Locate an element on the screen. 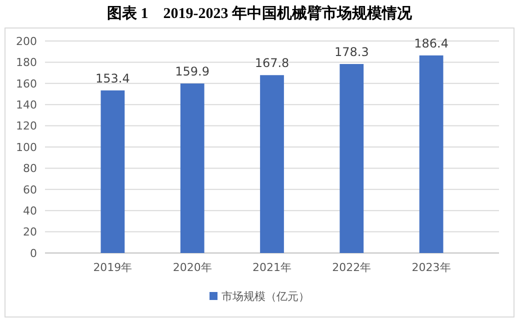 The width and height of the screenshot is (519, 322). chart-title: 图表 1 2019-2023 年中国机械臂市场规模情况 is located at coordinates (260, 13).